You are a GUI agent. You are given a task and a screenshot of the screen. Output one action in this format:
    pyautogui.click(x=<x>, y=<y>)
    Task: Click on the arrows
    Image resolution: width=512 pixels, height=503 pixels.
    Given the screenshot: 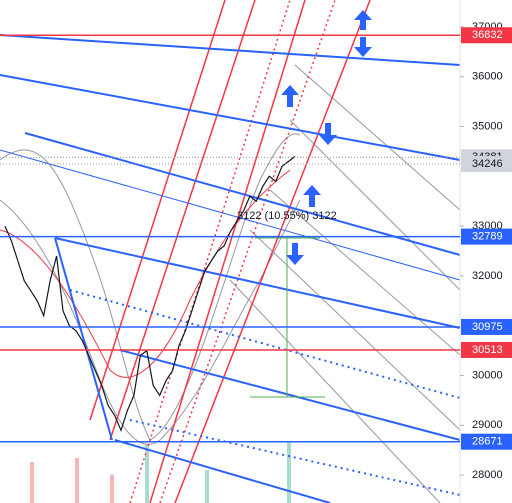 What is the action you would take?
    pyautogui.click(x=326, y=137)
    